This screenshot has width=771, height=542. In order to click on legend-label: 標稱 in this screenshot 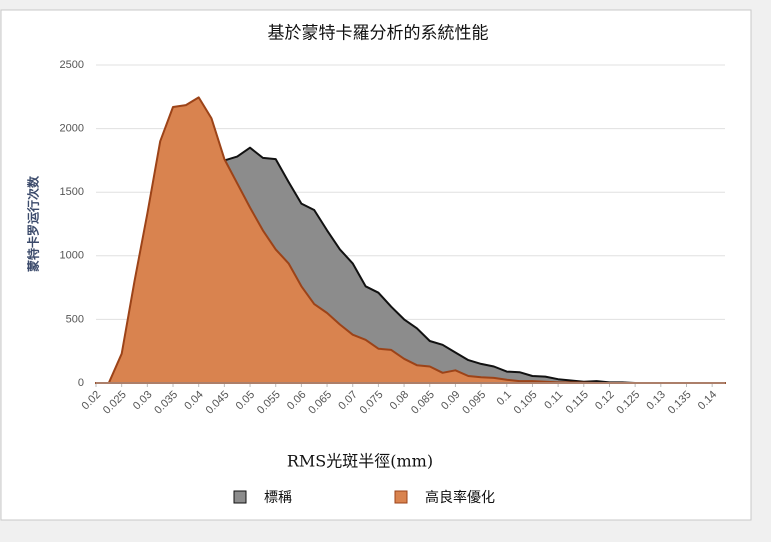, I will do `click(278, 498)`.